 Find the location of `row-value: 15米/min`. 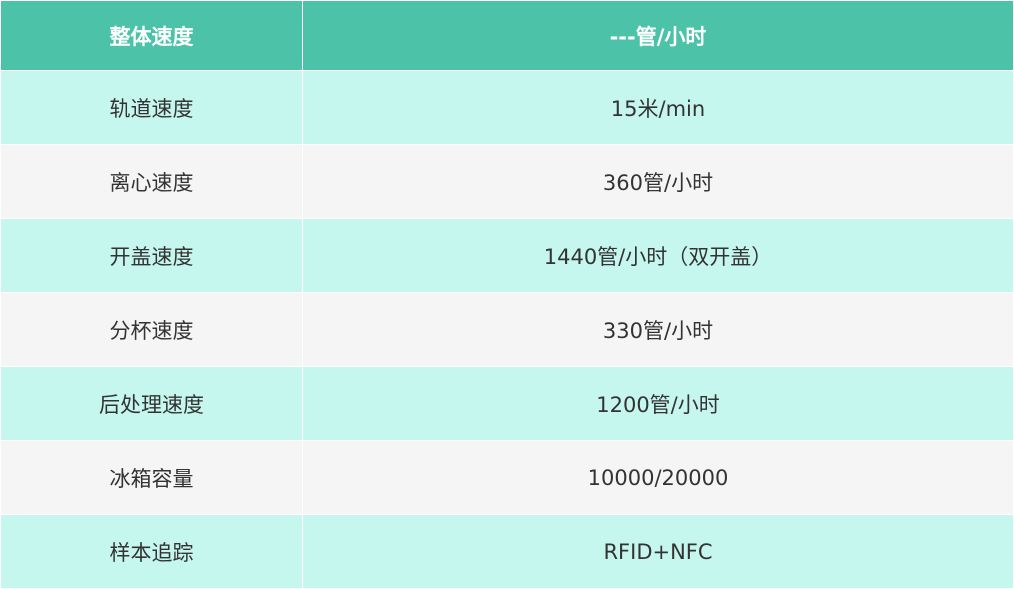

row-value: 15米/min is located at coordinates (658, 107).